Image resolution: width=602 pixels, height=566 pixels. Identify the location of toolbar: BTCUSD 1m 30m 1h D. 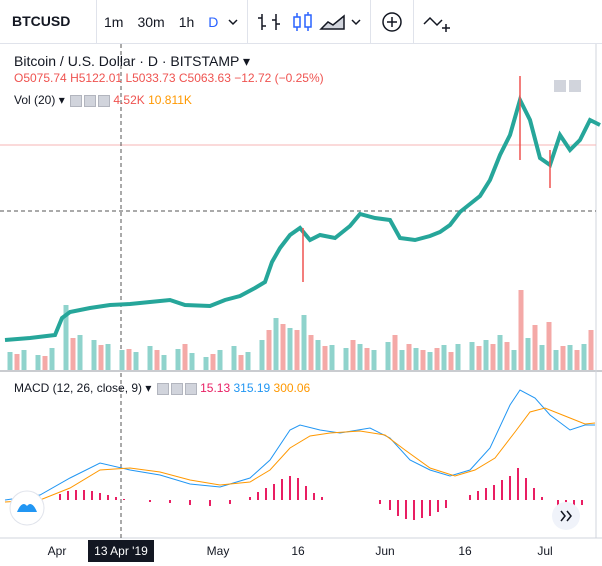
(301, 22).